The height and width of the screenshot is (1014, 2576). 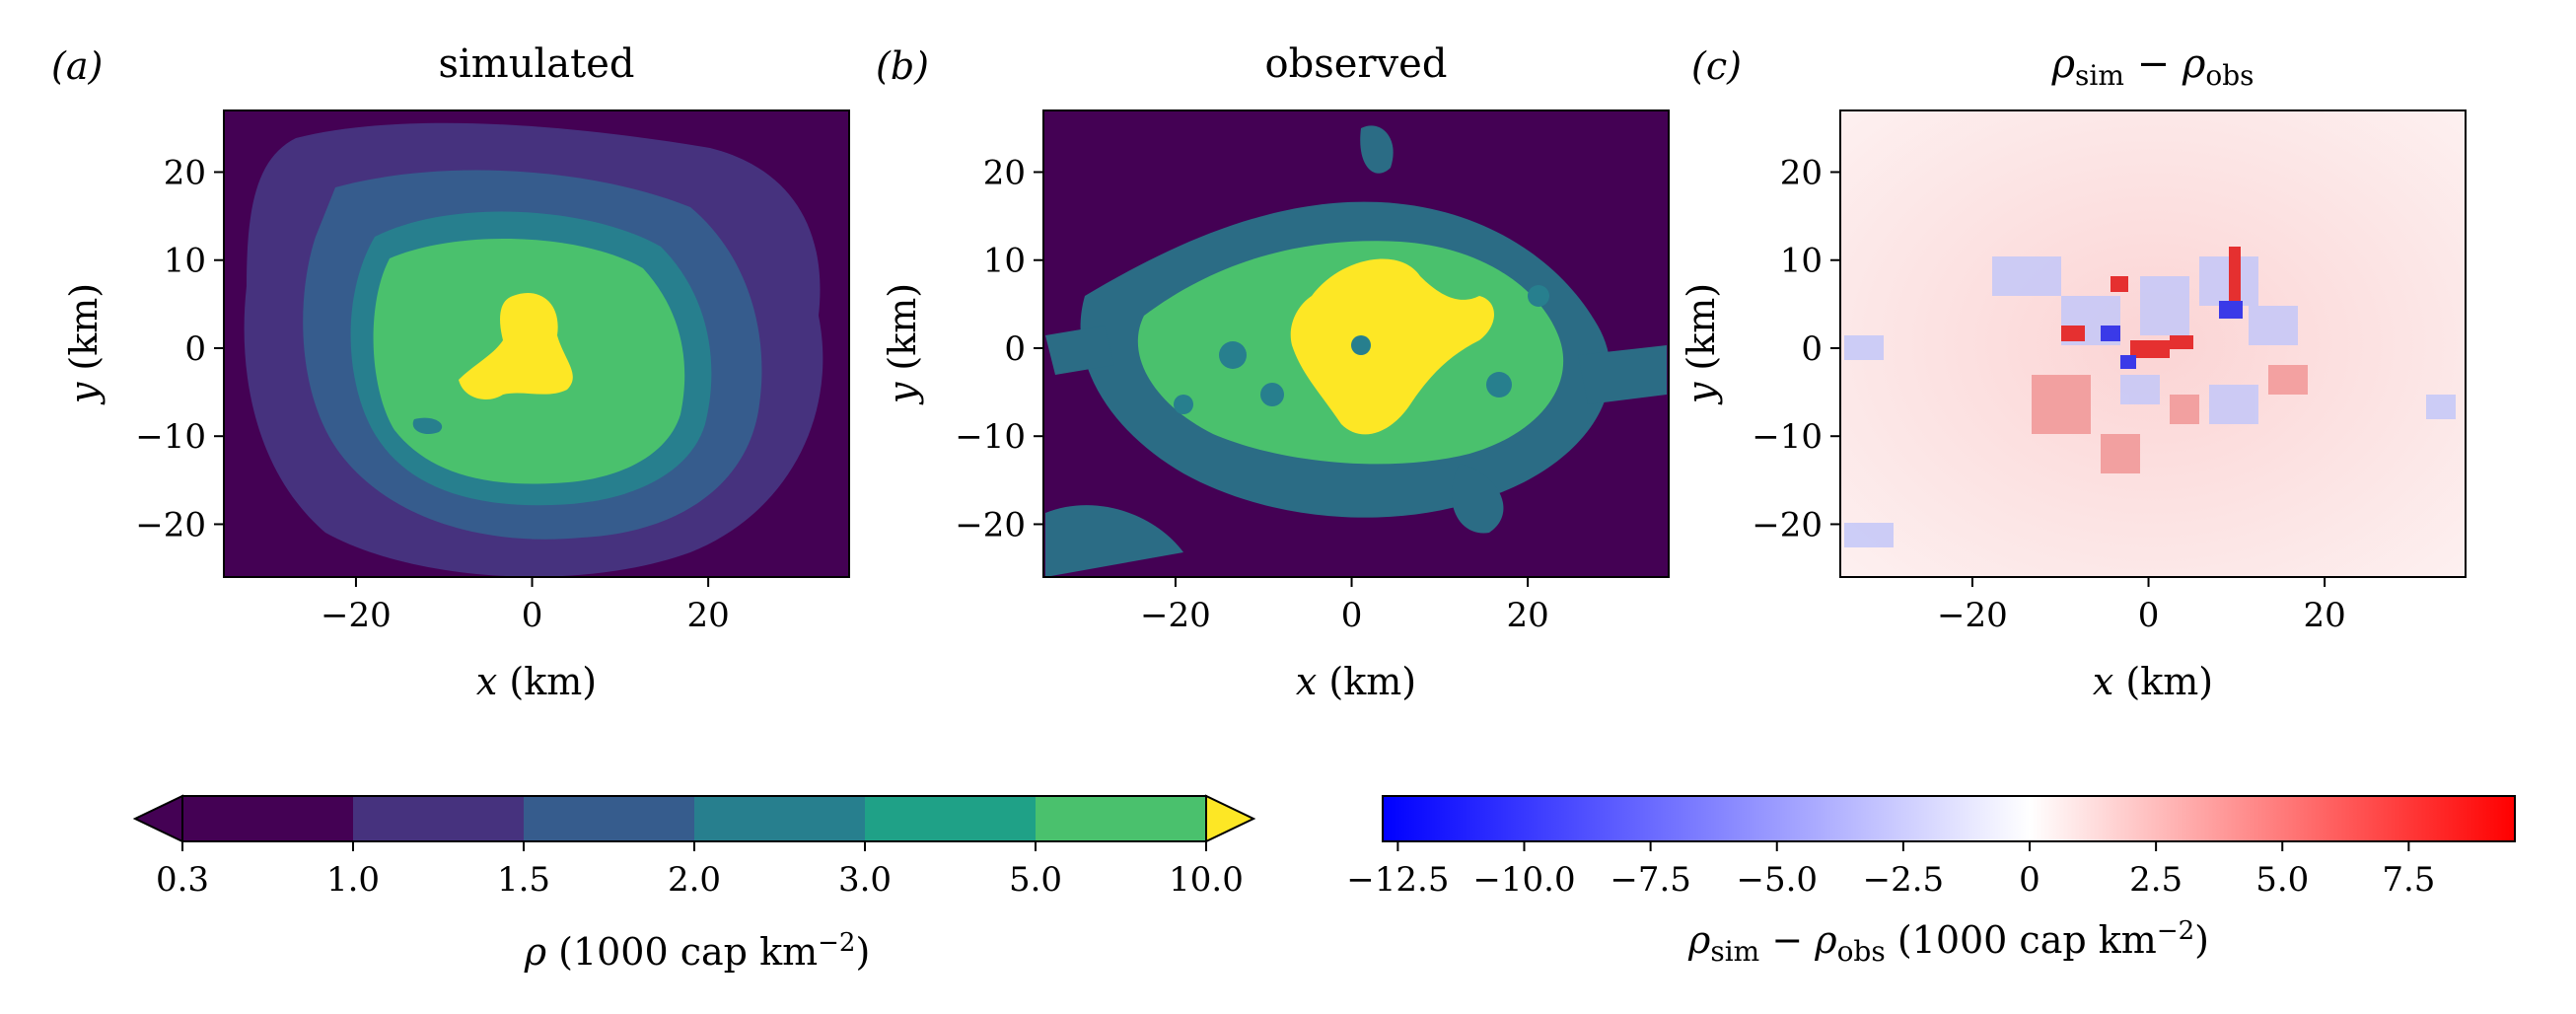 I want to click on y-tick-label-b: −20, so click(x=991, y=525).